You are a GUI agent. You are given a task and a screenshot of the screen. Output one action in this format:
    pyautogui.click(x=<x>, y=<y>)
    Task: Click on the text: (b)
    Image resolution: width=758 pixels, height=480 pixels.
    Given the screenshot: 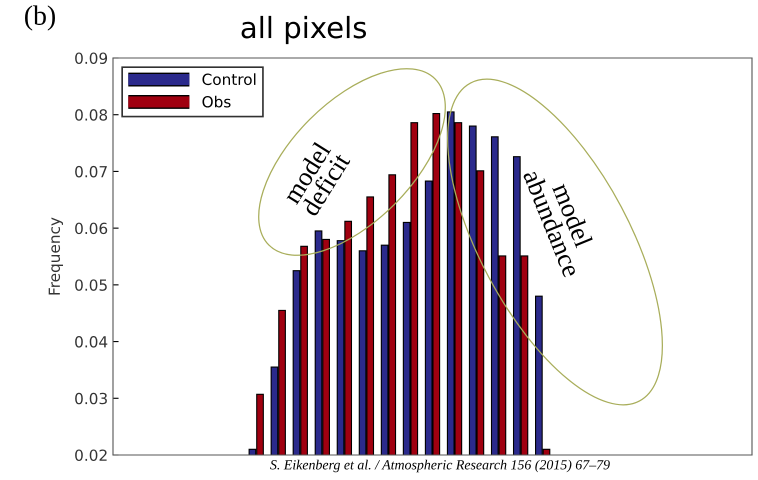 What is the action you would take?
    pyautogui.click(x=40, y=18)
    